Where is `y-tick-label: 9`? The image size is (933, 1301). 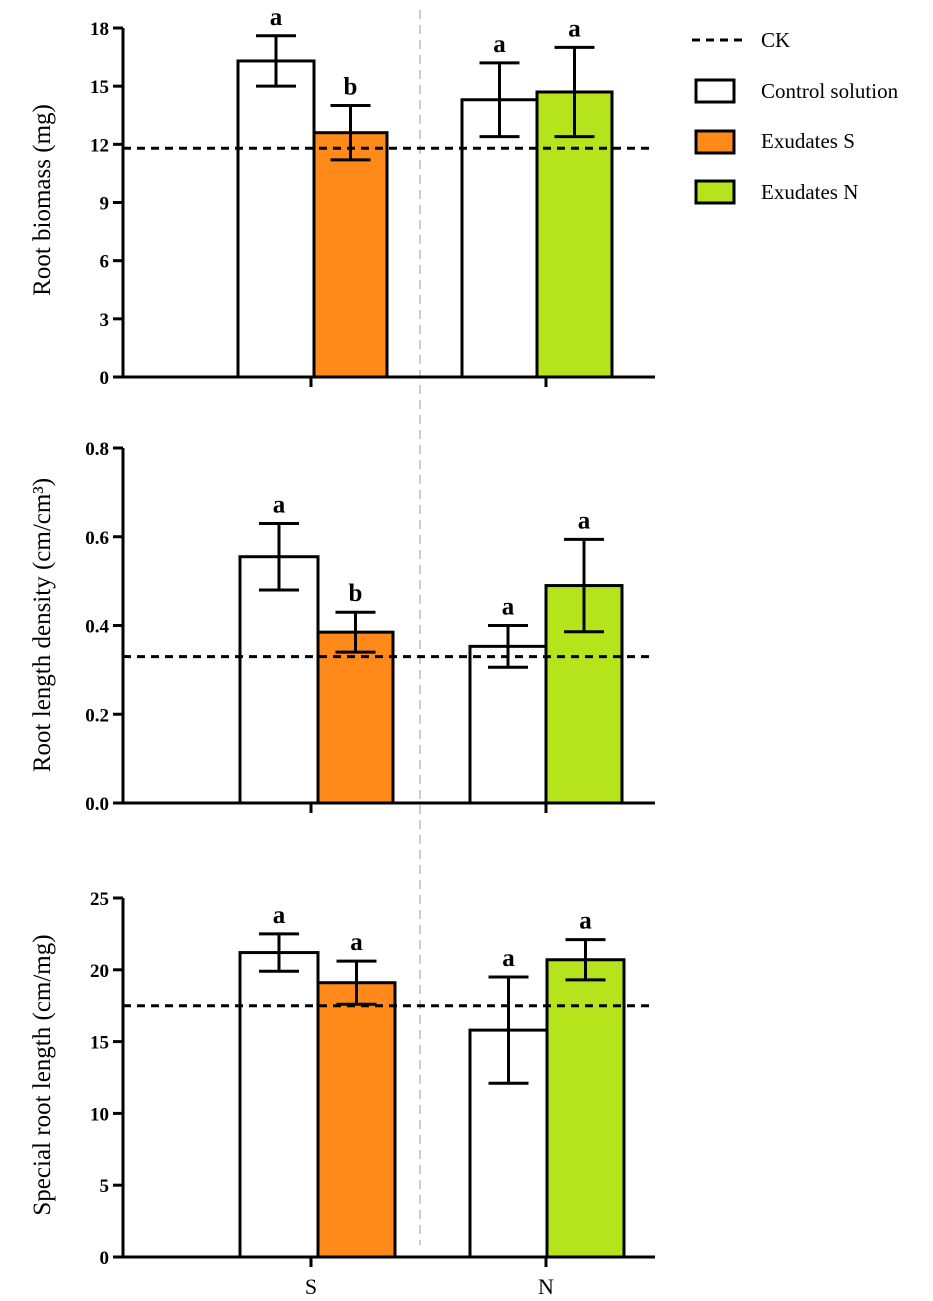 y-tick-label: 9 is located at coordinates (105, 204).